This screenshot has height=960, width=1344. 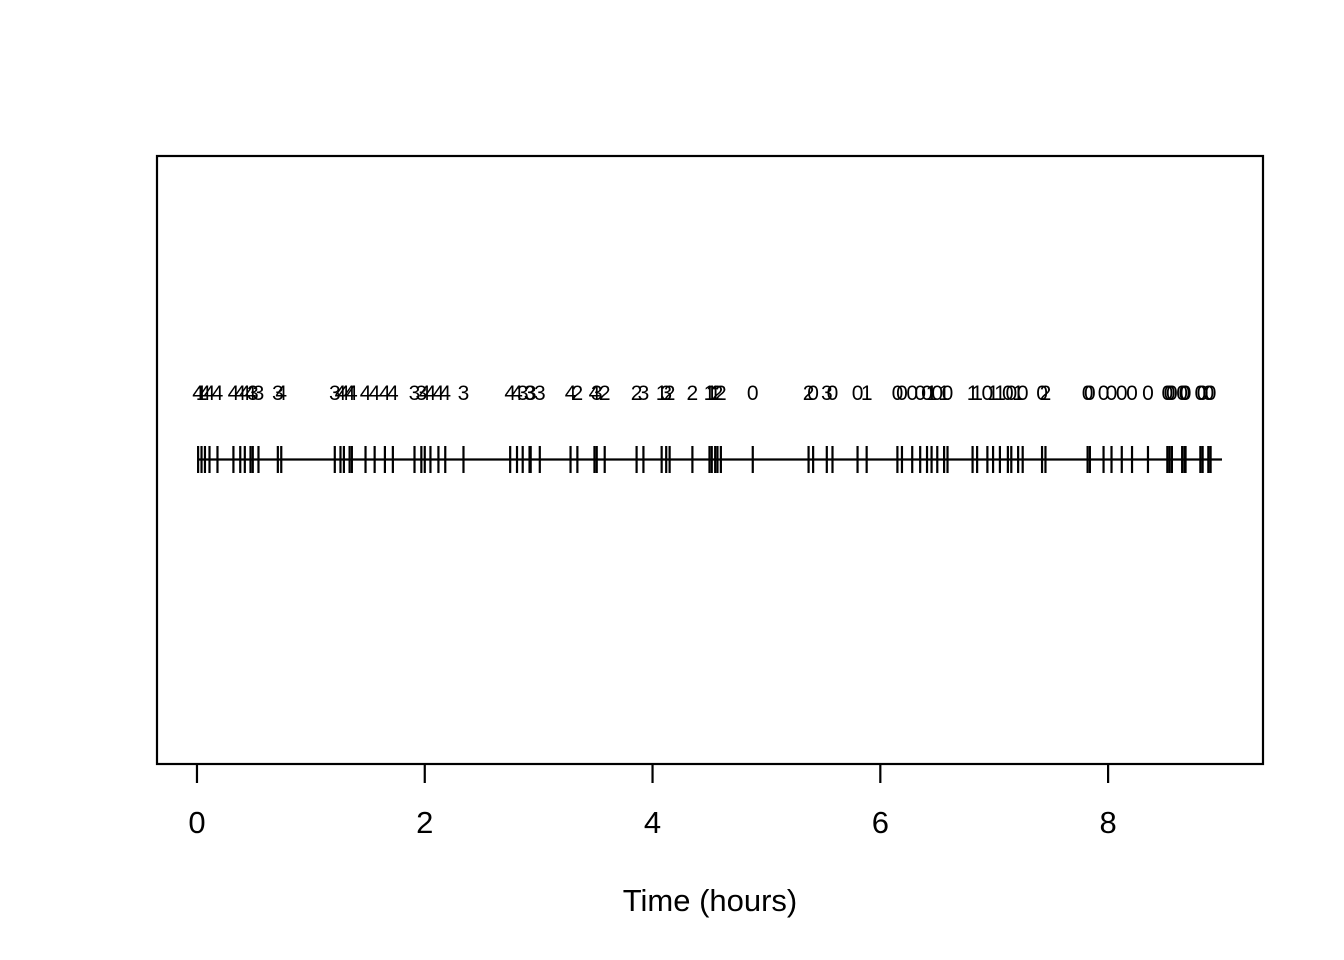 I want to click on x-axis-tick-label: 6, so click(x=880, y=822).